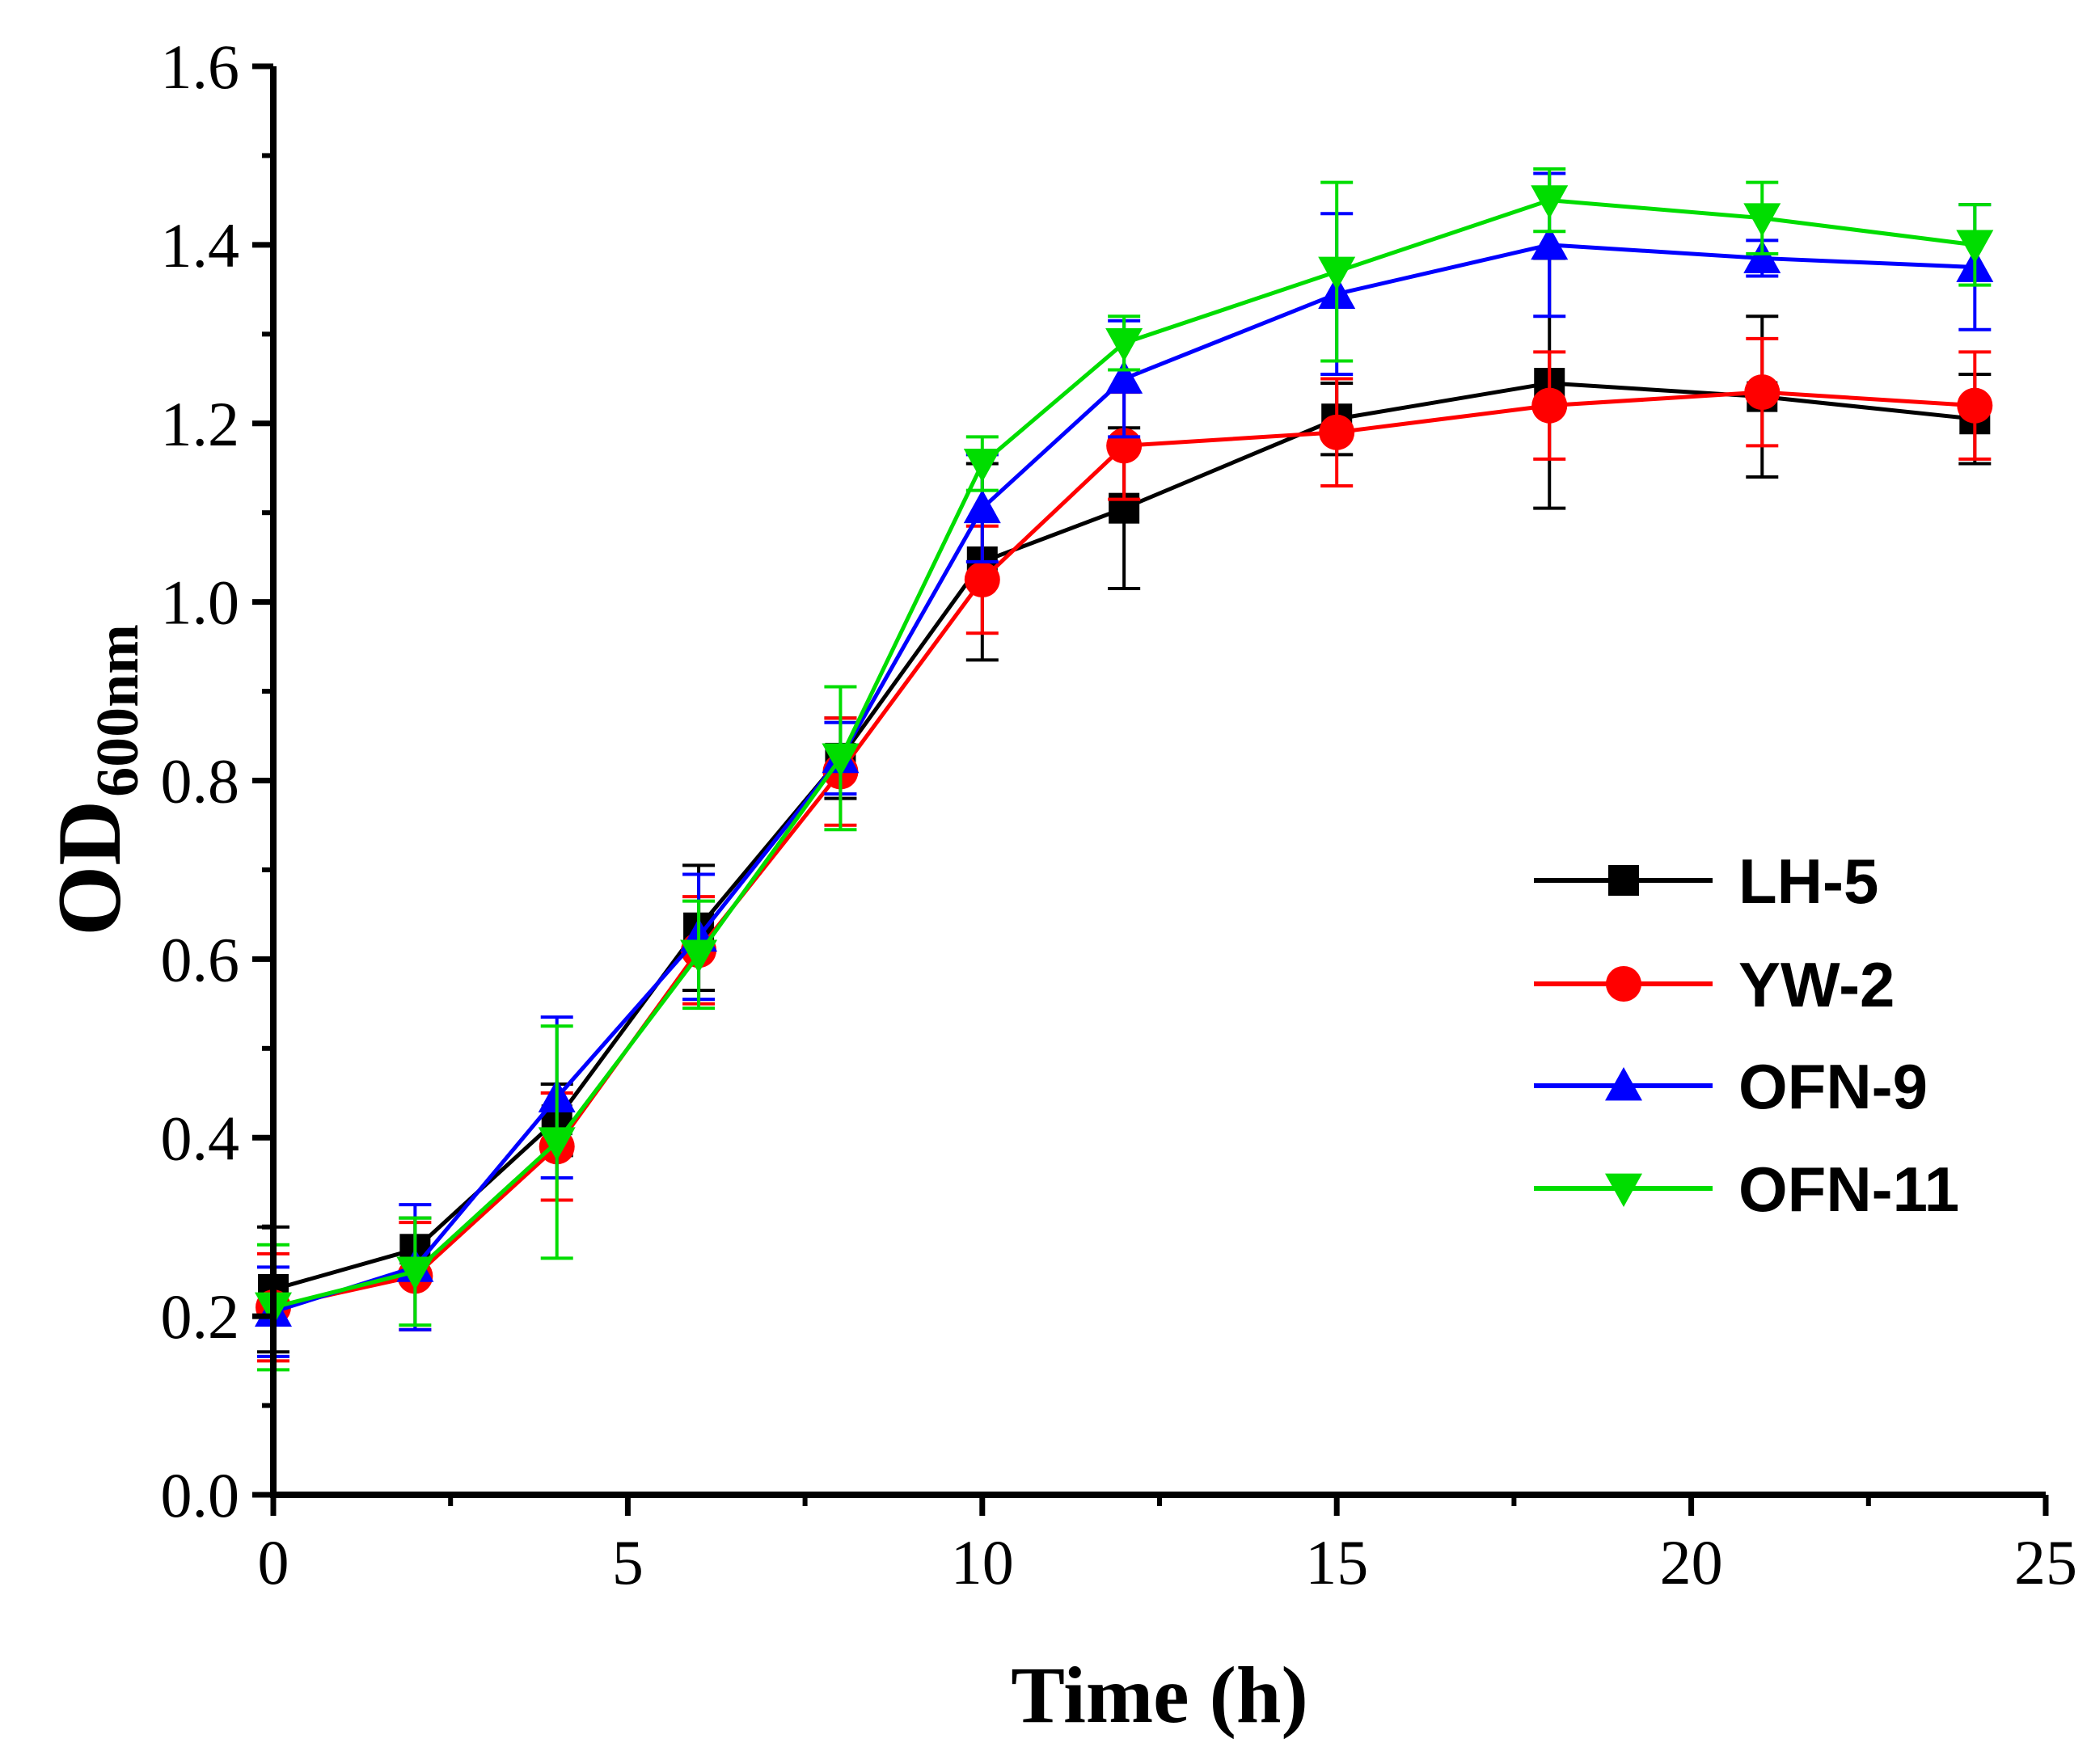 This screenshot has height=1764, width=2091. What do you see at coordinates (1849, 1190) in the screenshot?
I see `legend-label: OFN-11` at bounding box center [1849, 1190].